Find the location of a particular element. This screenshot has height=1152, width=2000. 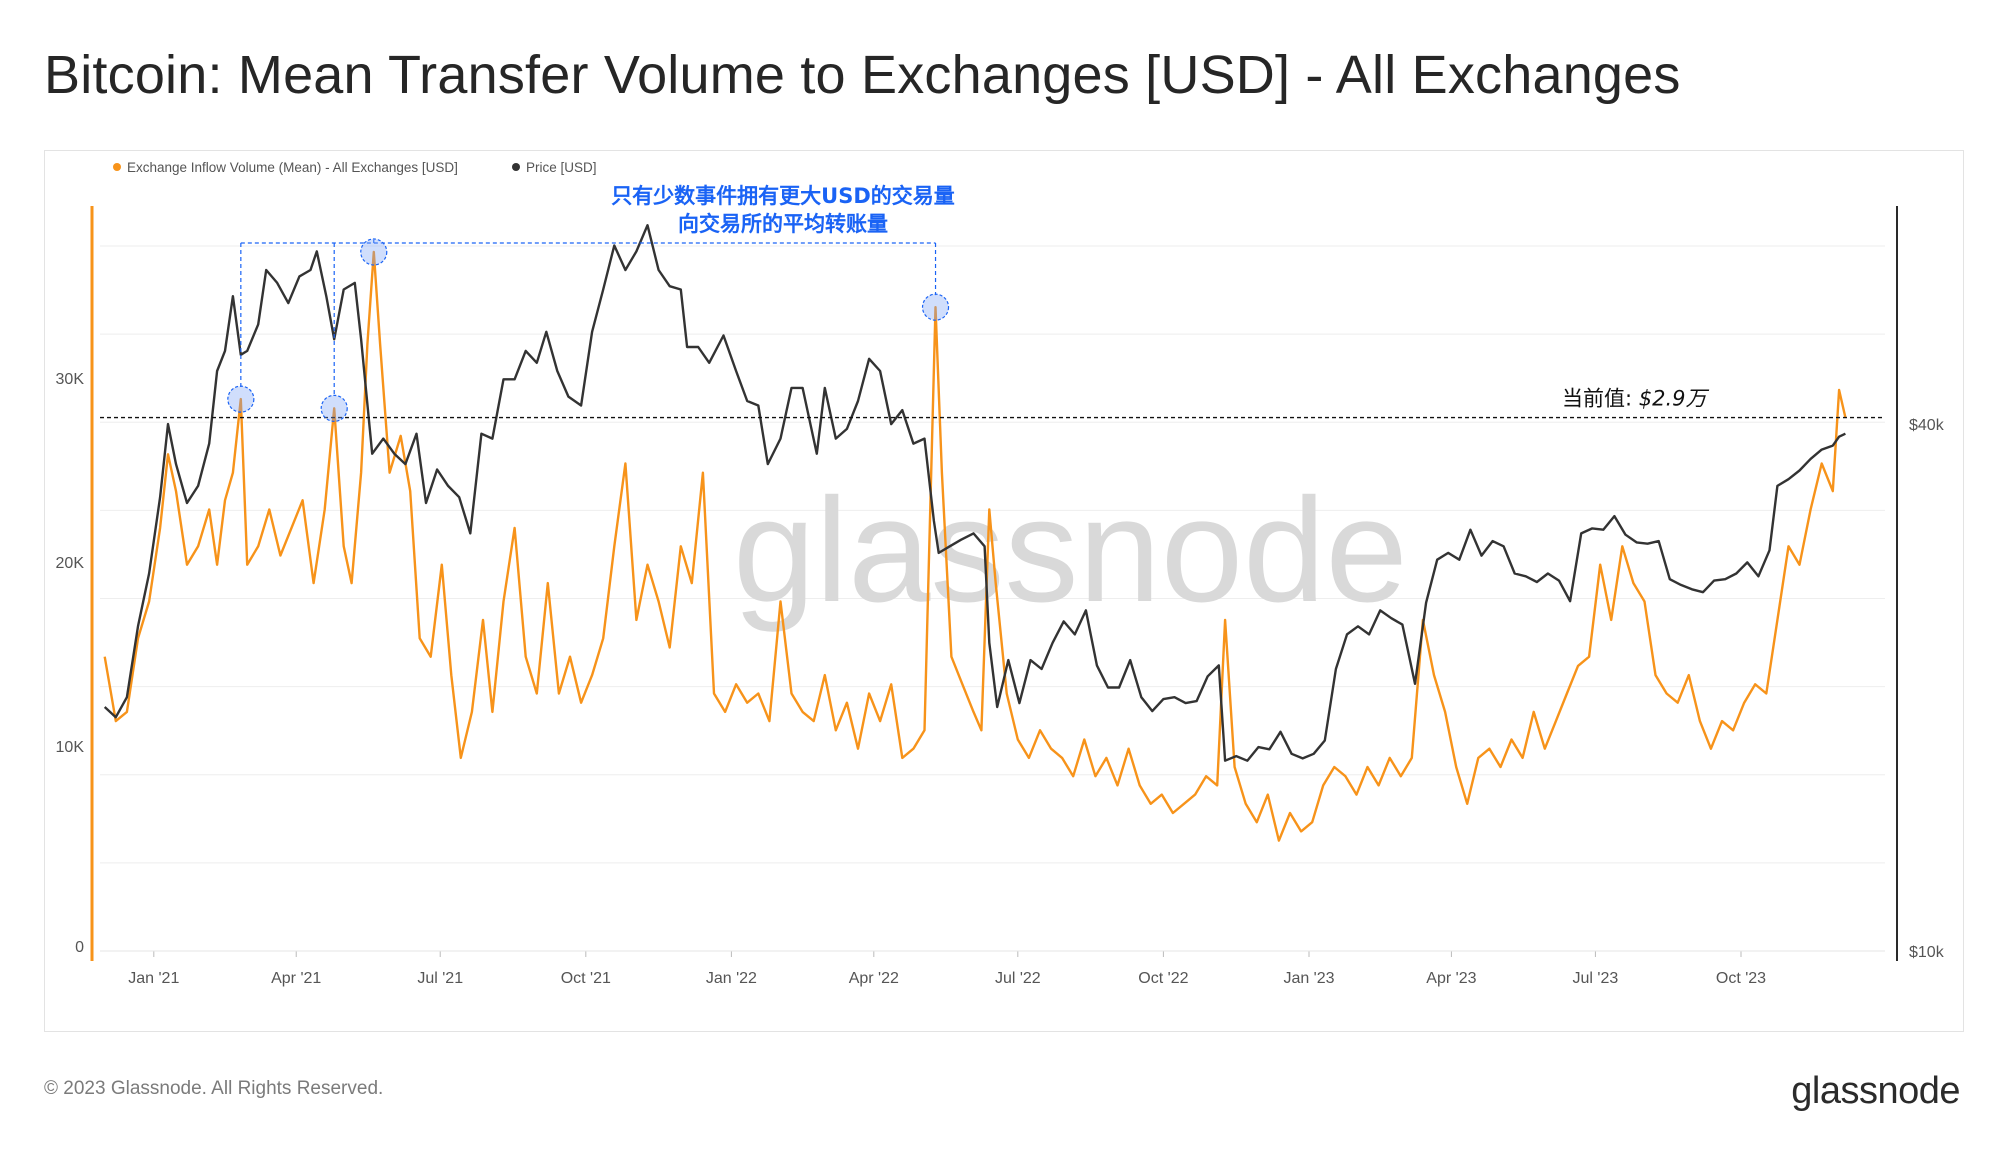

legend-swatch-price is located at coordinates (516, 167).